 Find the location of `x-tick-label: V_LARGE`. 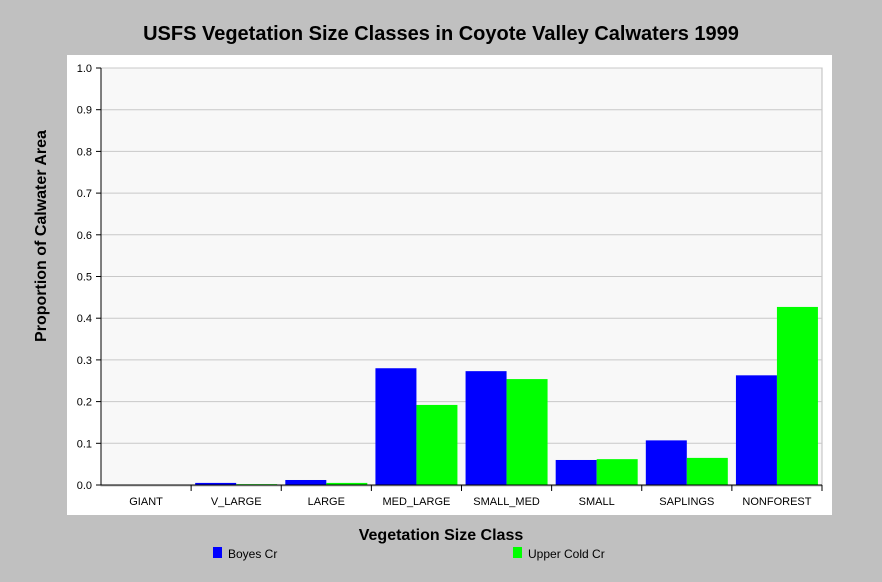

x-tick-label: V_LARGE is located at coordinates (236, 502).